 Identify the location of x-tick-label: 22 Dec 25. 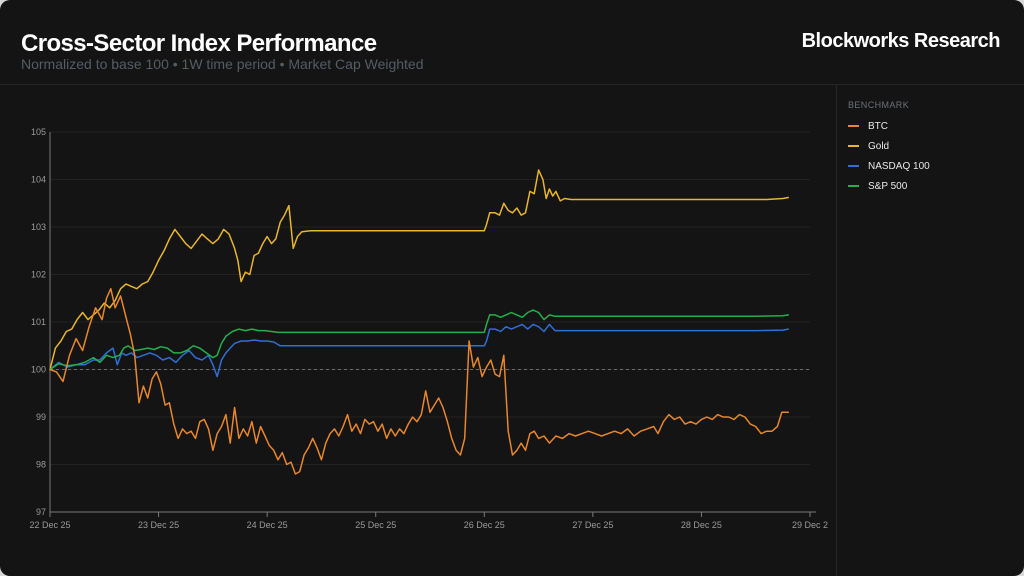
(49, 525).